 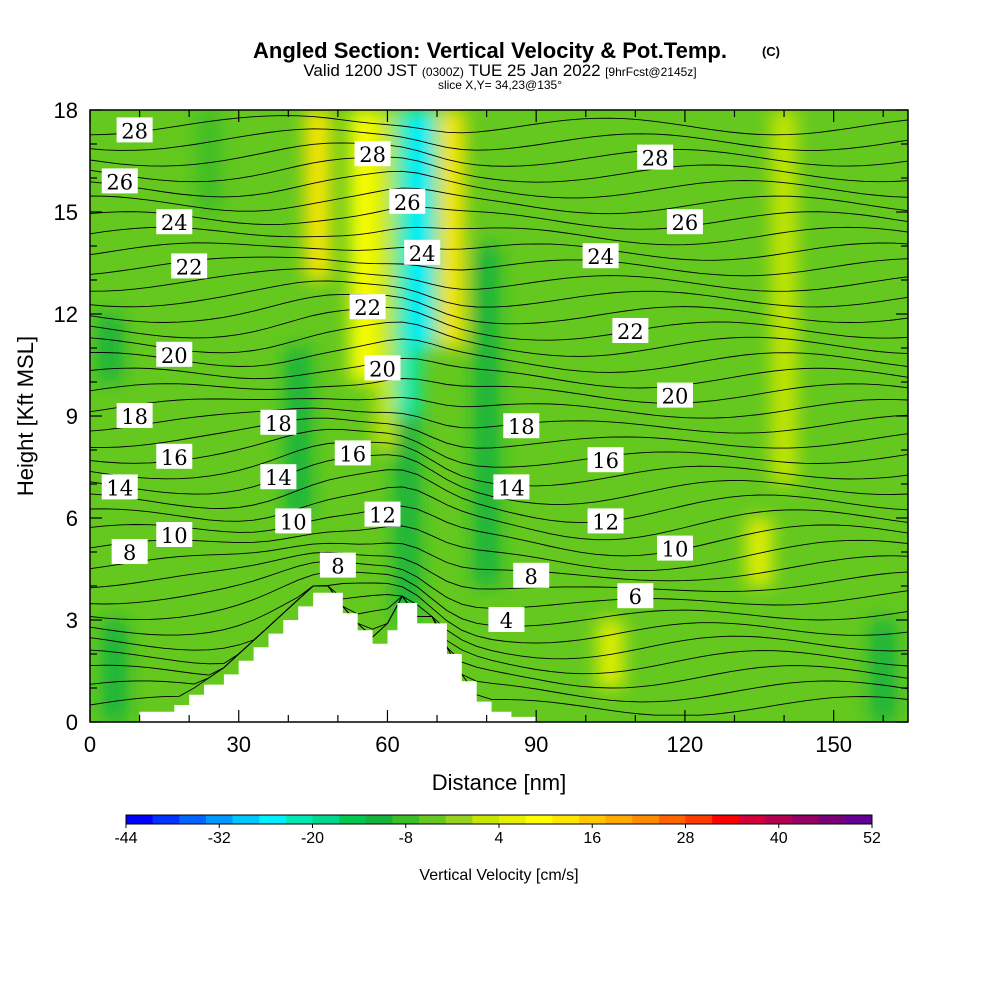 I want to click on contour-label-16: 28, so click(x=372, y=154).